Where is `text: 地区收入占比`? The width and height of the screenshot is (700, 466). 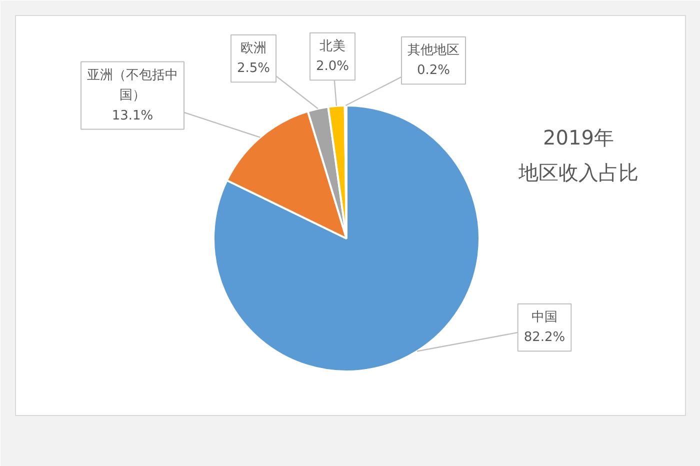 text: 地区收入占比 is located at coordinates (578, 172).